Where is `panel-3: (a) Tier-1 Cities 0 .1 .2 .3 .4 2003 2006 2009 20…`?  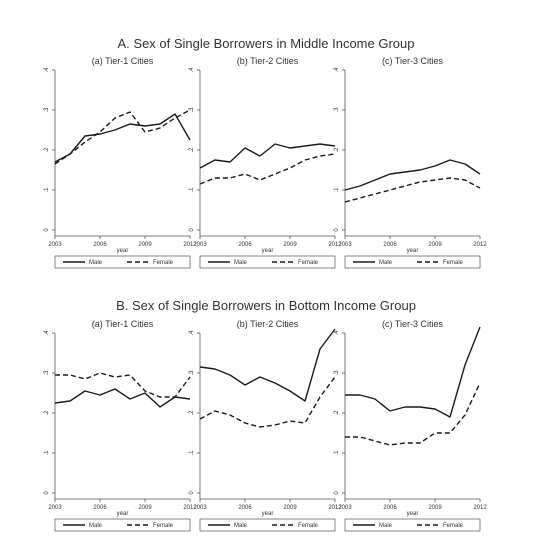 panel-3: (a) Tier-1 Cities 0 .1 .2 .3 .4 2003 2006 2009 20… is located at coordinates (120, 425).